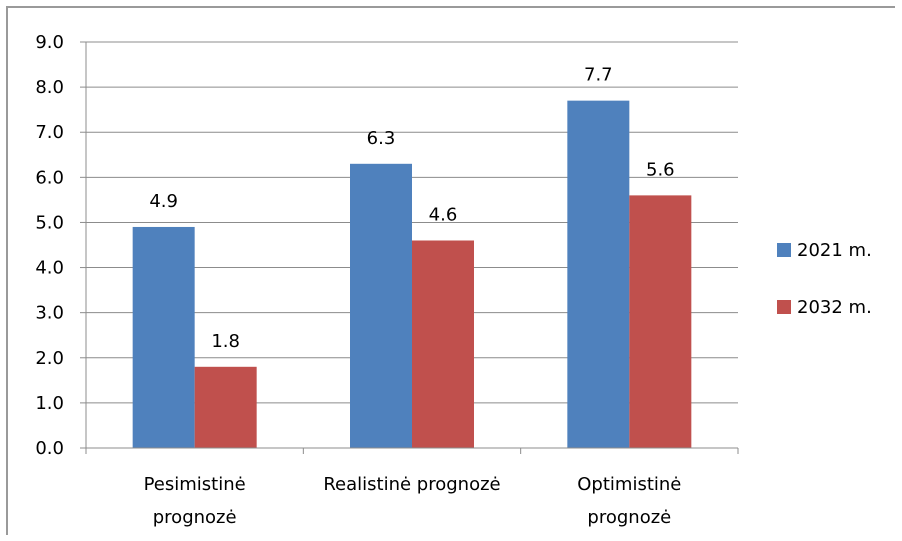  Describe the element at coordinates (195, 484) in the screenshot. I see `category-label: Pesimistinė` at that location.